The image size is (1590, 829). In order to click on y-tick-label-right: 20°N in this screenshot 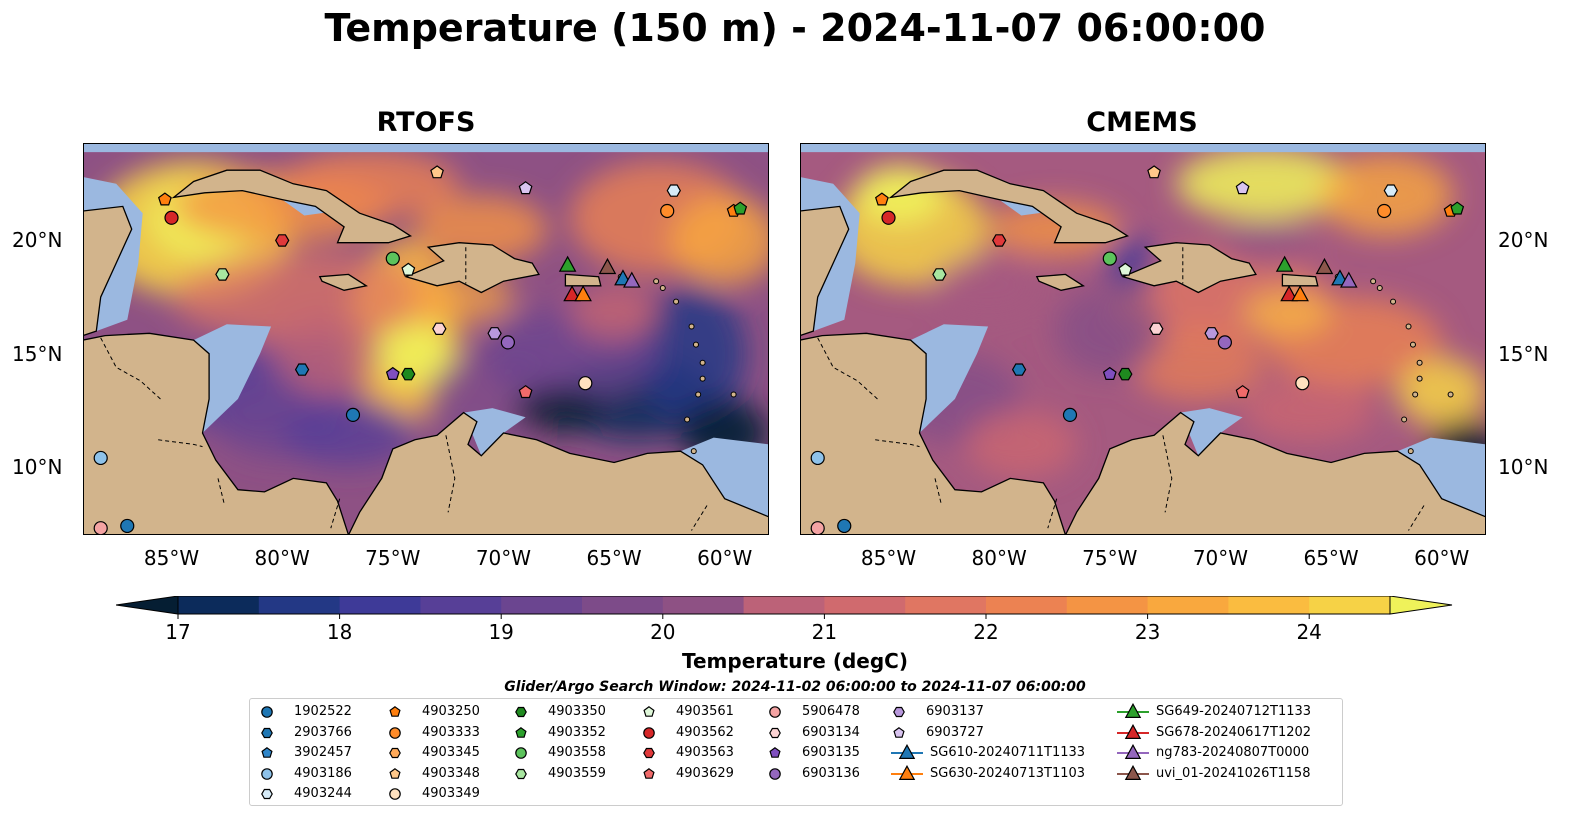, I will do `click(1523, 240)`.